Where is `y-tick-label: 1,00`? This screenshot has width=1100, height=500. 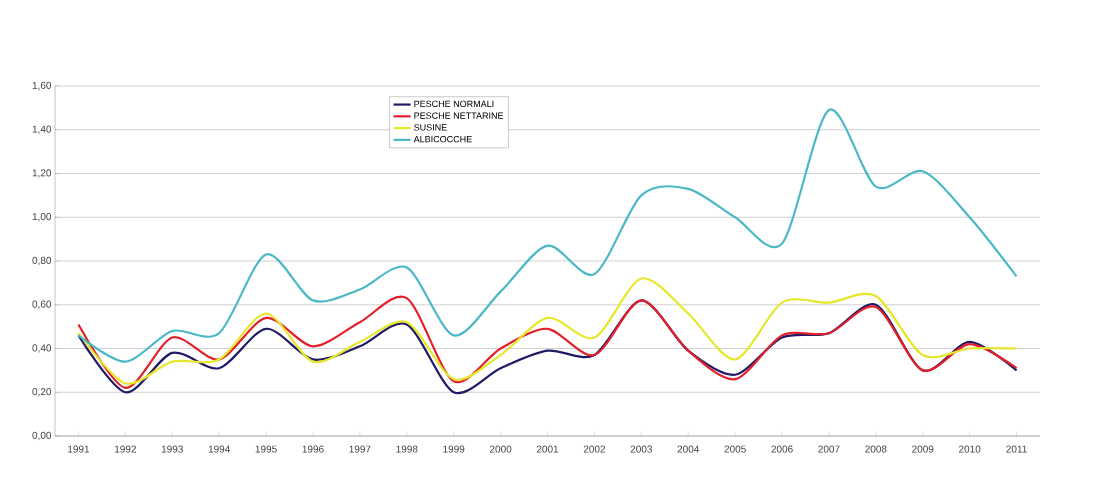 y-tick-label: 1,00 is located at coordinates (42, 217).